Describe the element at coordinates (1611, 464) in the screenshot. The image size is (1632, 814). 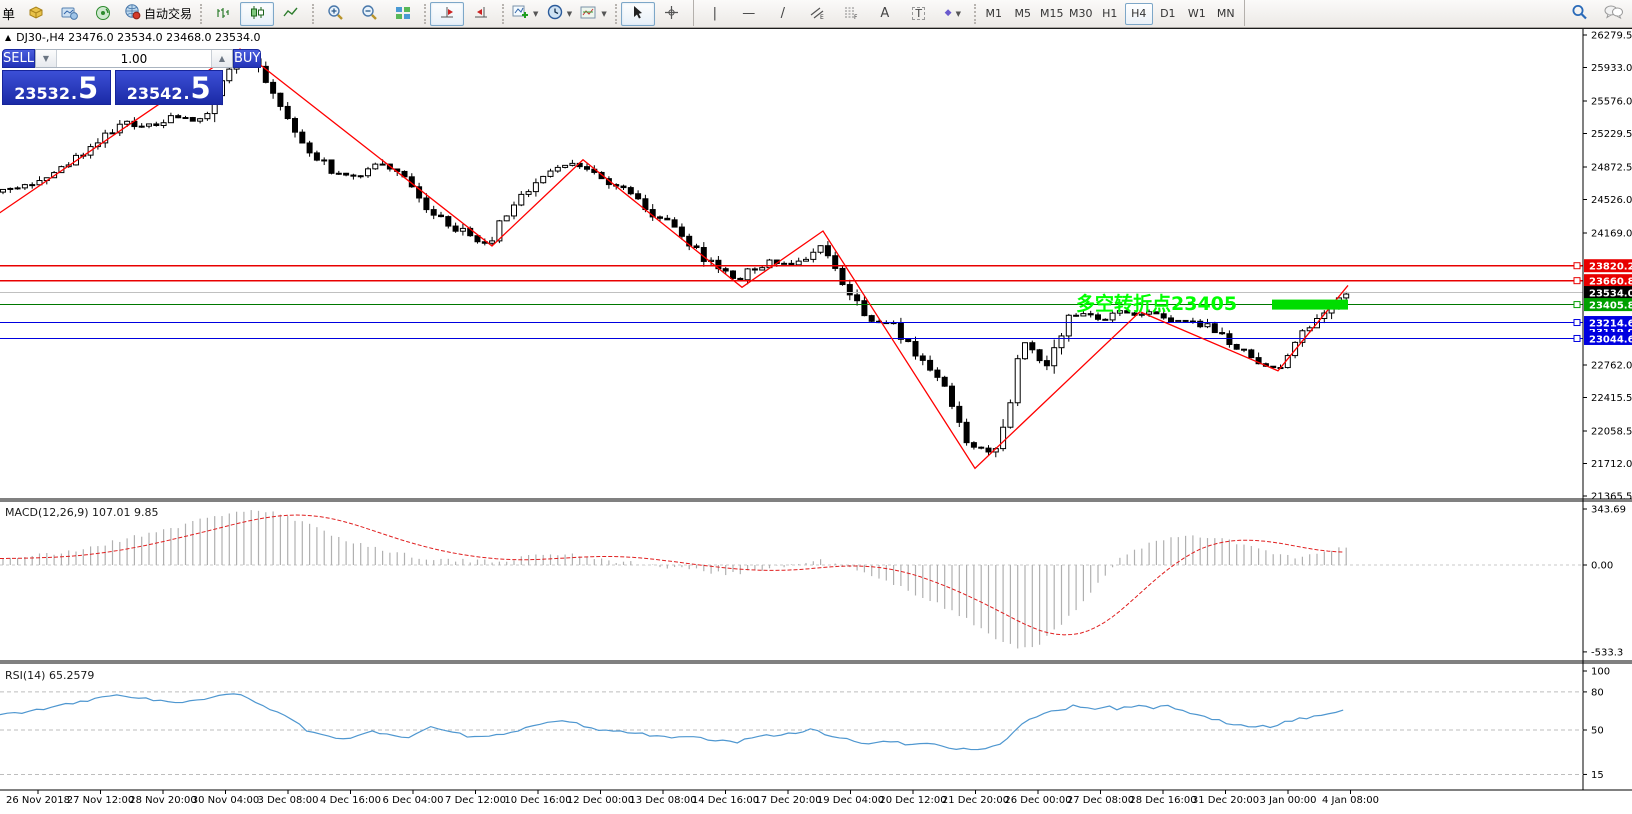
I see `svg-text: 21712.0` at that location.